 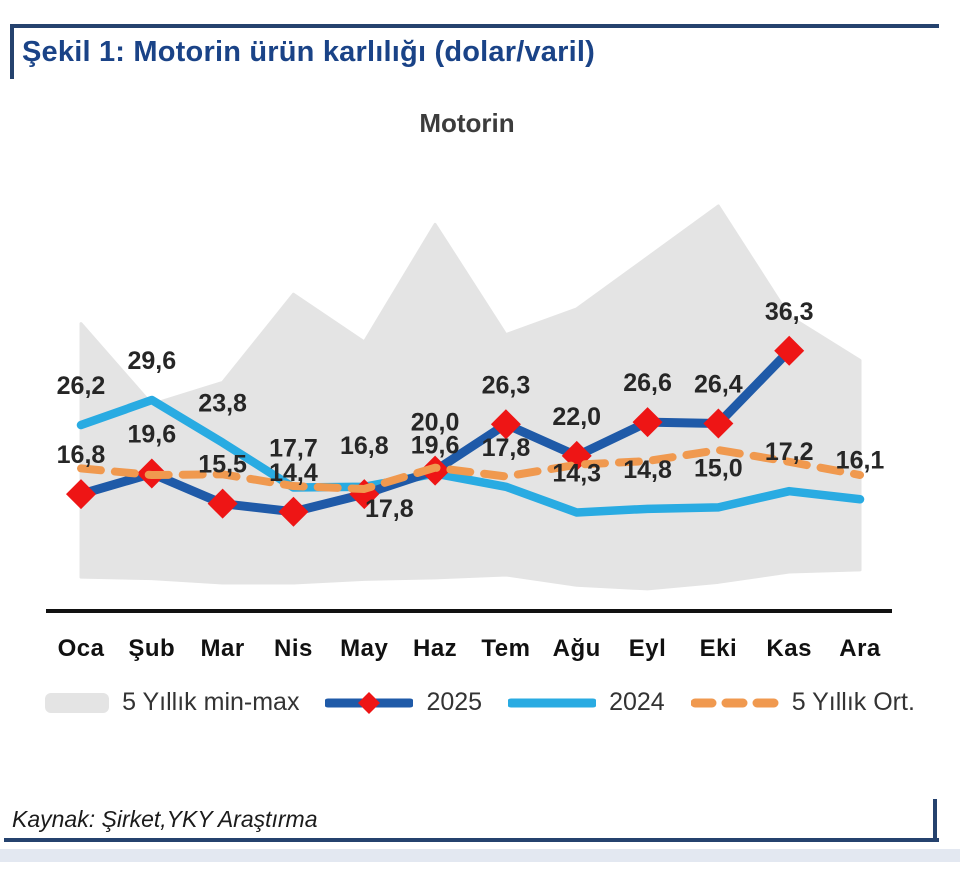 I want to click on value-label-2025-Şub: 19,6, so click(x=151, y=435).